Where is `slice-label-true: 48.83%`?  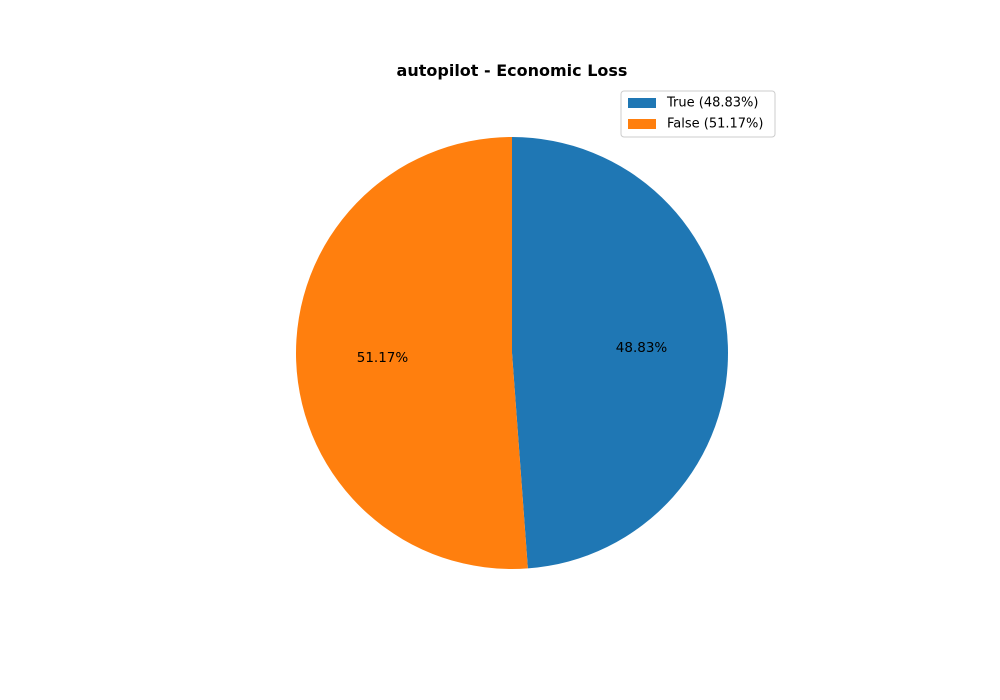
slice-label-true: 48.83% is located at coordinates (642, 348).